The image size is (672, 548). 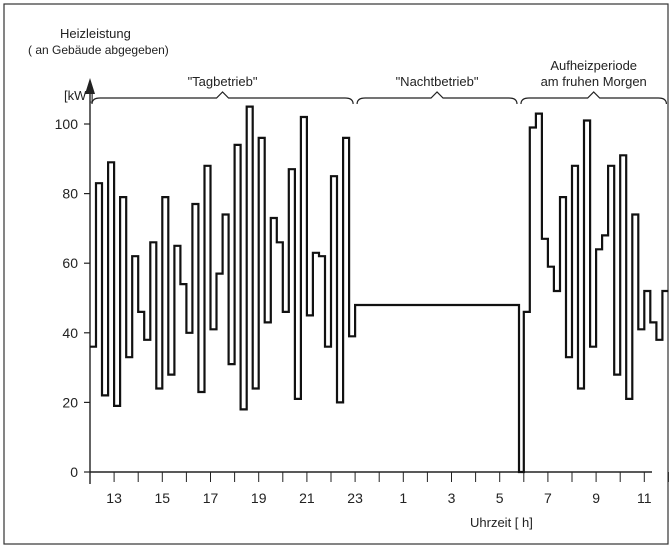 I want to click on y-axis-arrow, so click(x=90, y=86).